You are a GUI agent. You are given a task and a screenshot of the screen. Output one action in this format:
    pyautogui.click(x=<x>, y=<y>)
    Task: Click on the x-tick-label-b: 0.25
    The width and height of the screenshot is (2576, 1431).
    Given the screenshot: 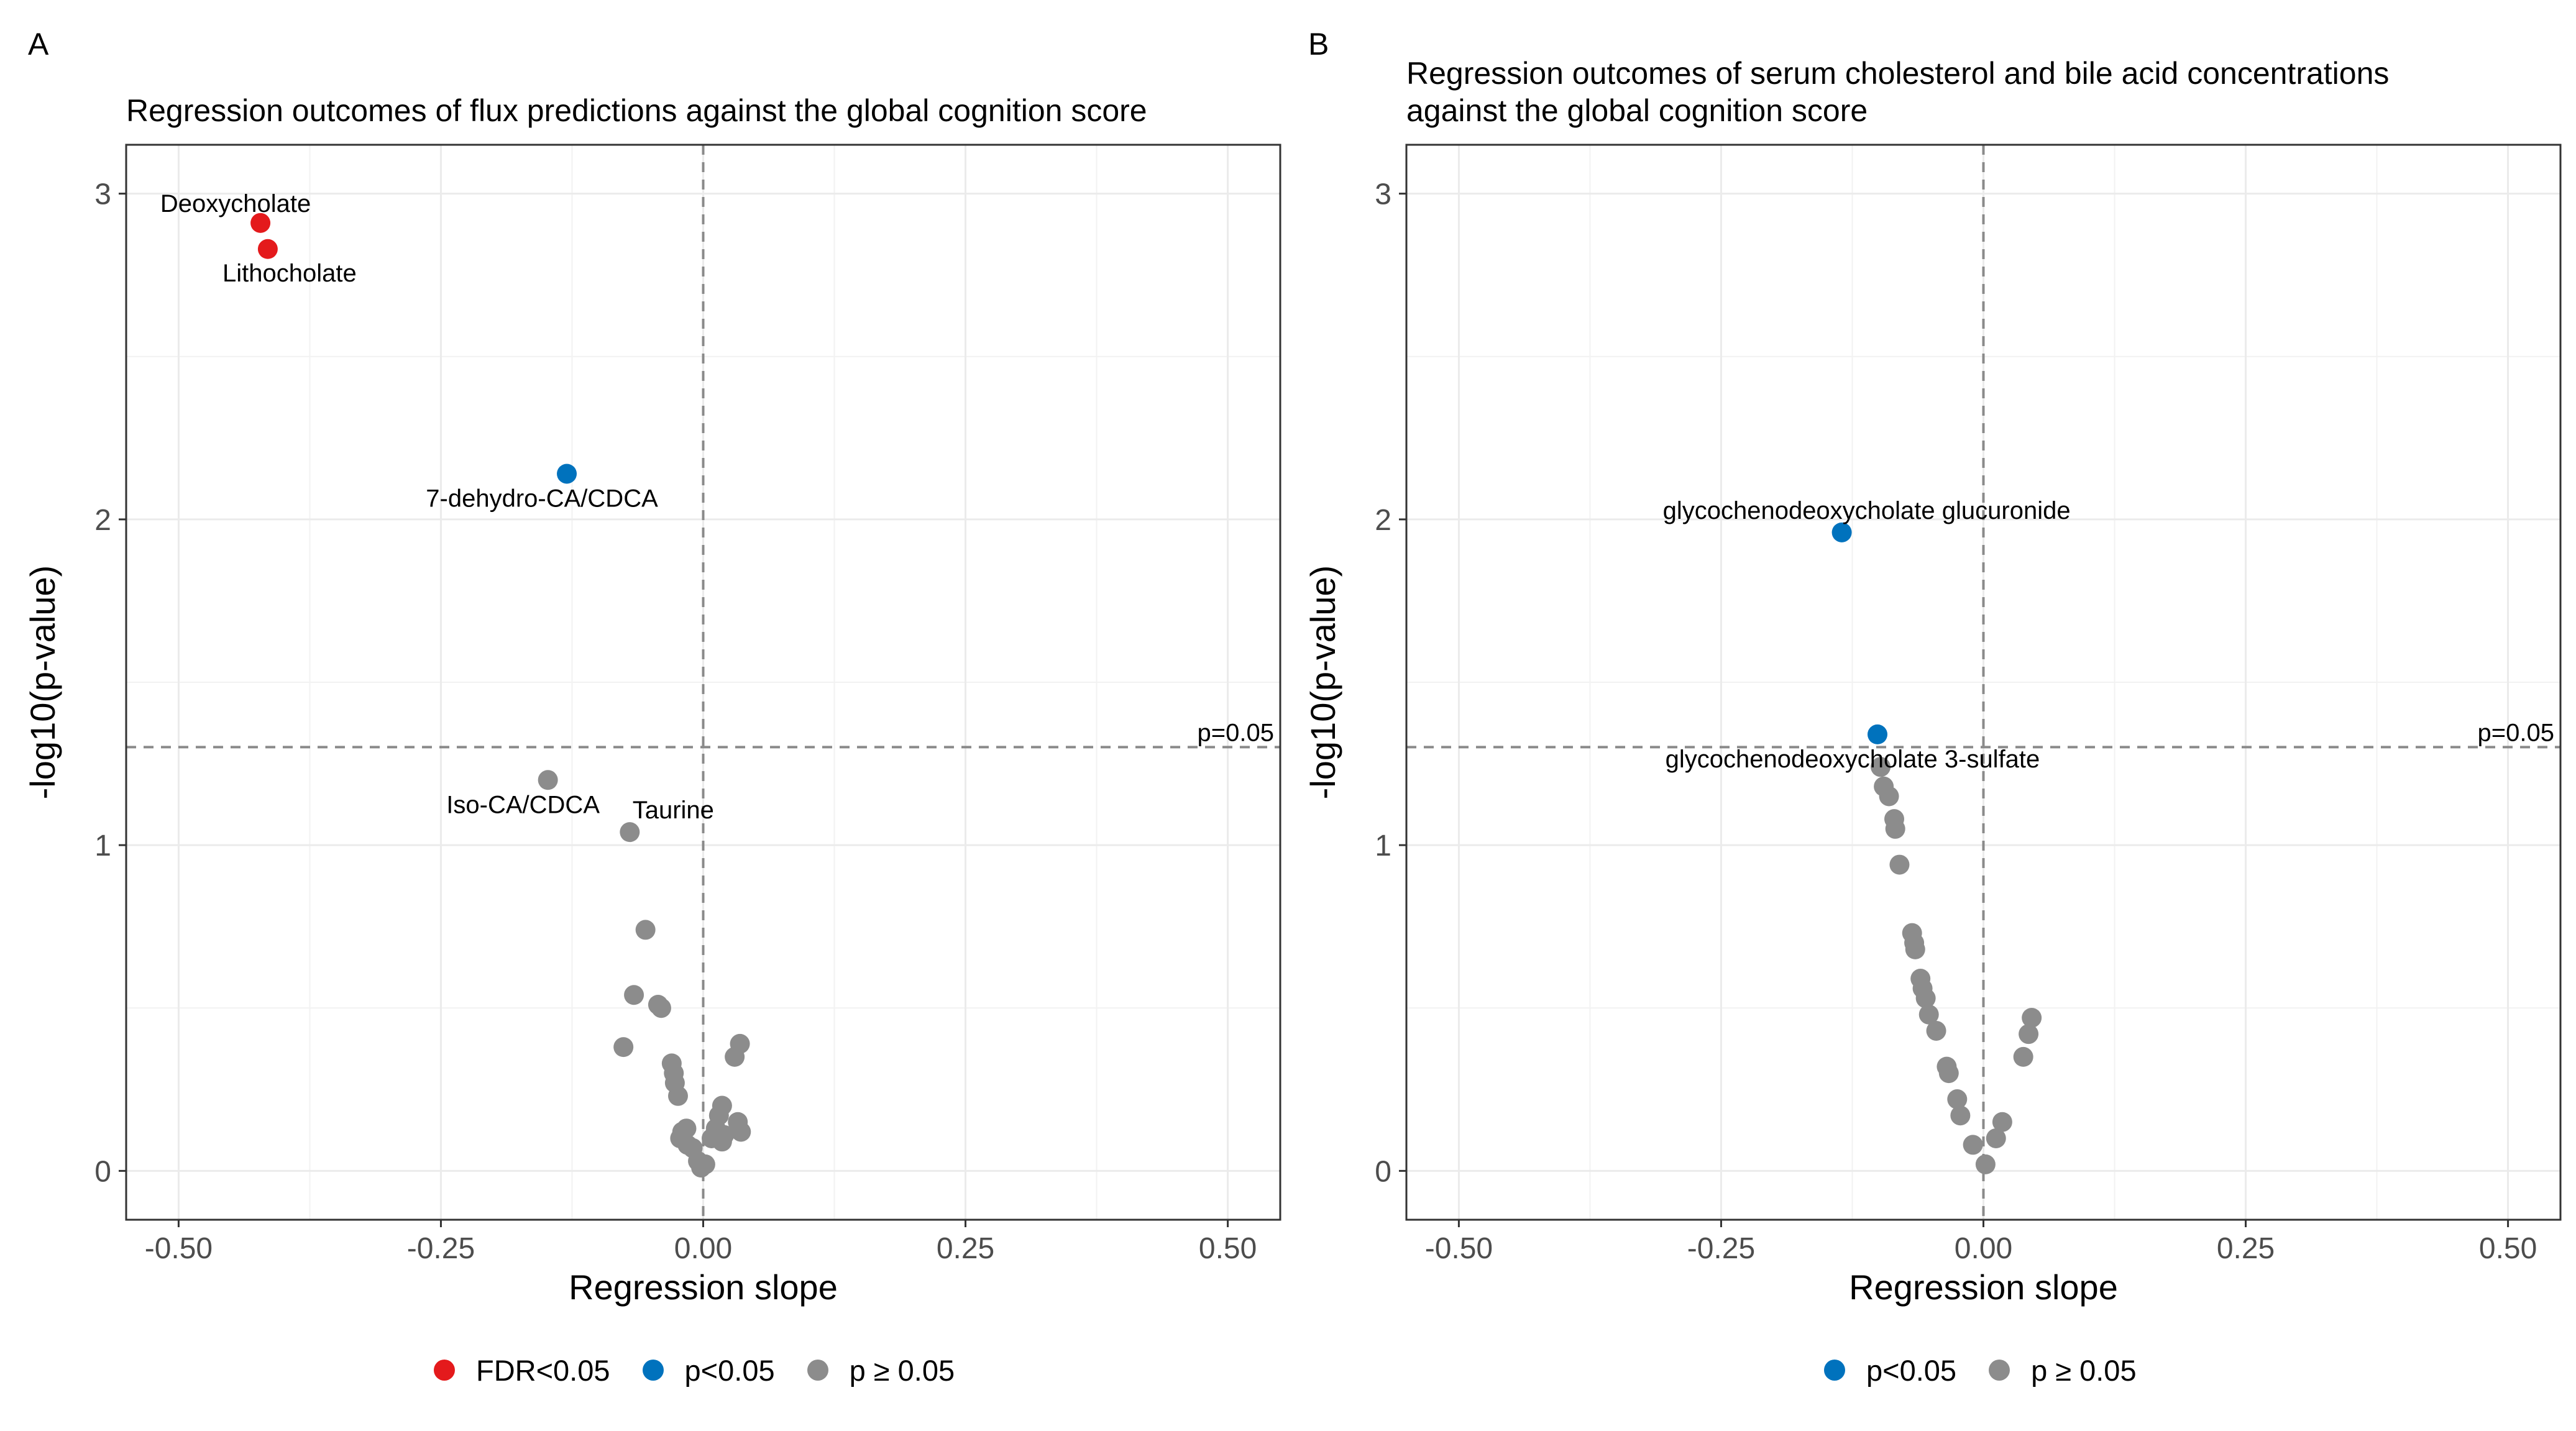 What is the action you would take?
    pyautogui.click(x=2246, y=1249)
    